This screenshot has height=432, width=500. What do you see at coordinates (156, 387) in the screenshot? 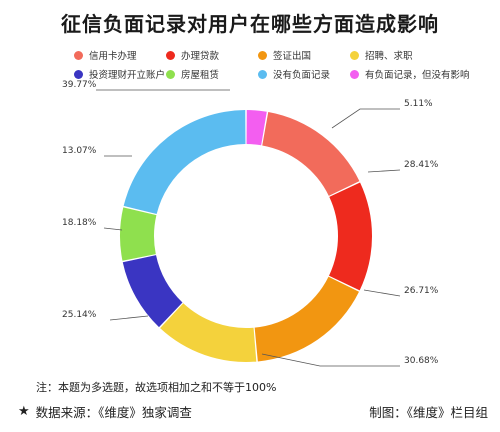
I see `chart-note: 注：本题为多选题，故选项相加之和不等于100%` at bounding box center [156, 387].